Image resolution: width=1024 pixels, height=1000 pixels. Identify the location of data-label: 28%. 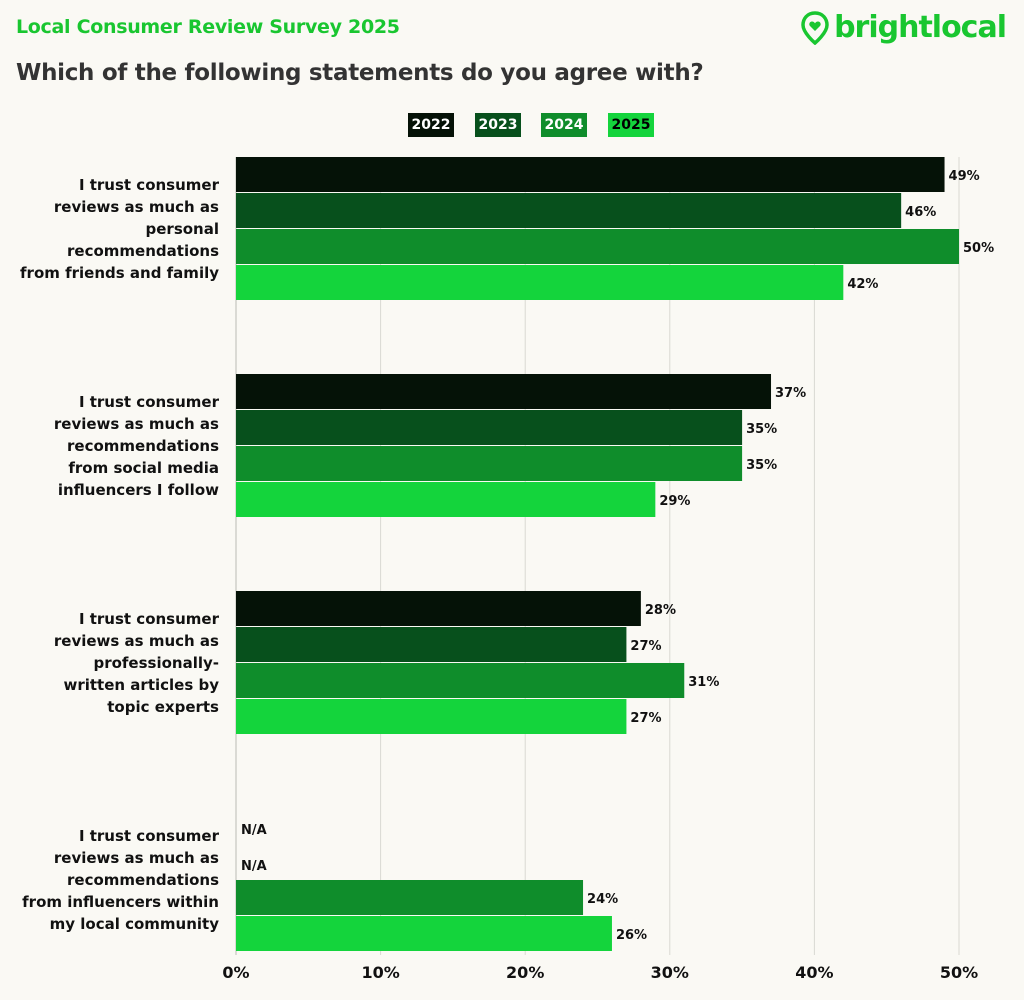
(660, 610).